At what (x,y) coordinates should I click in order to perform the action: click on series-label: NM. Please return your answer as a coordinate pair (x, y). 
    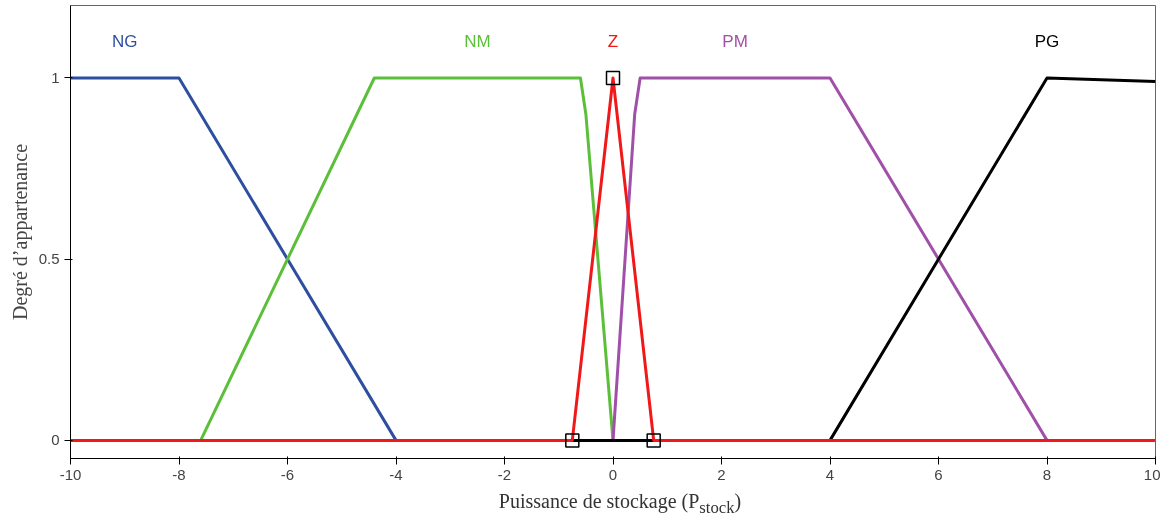
    Looking at the image, I should click on (477, 41).